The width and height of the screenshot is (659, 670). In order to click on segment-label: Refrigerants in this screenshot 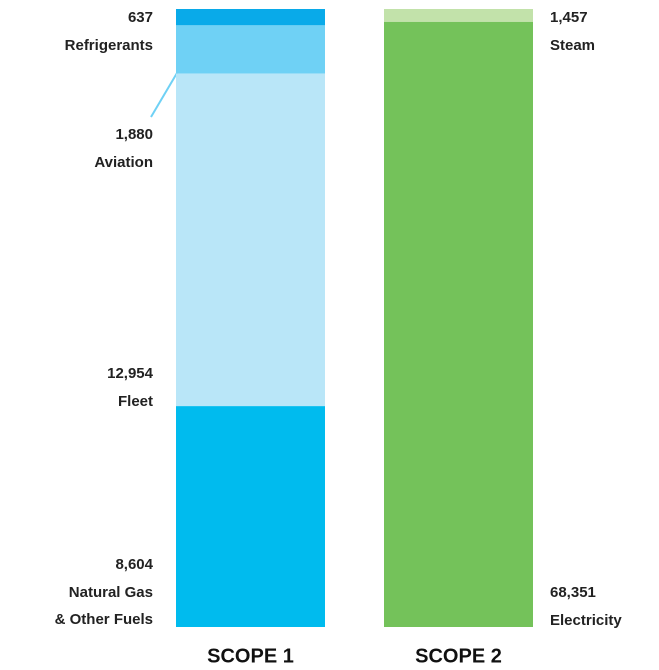, I will do `click(109, 45)`.